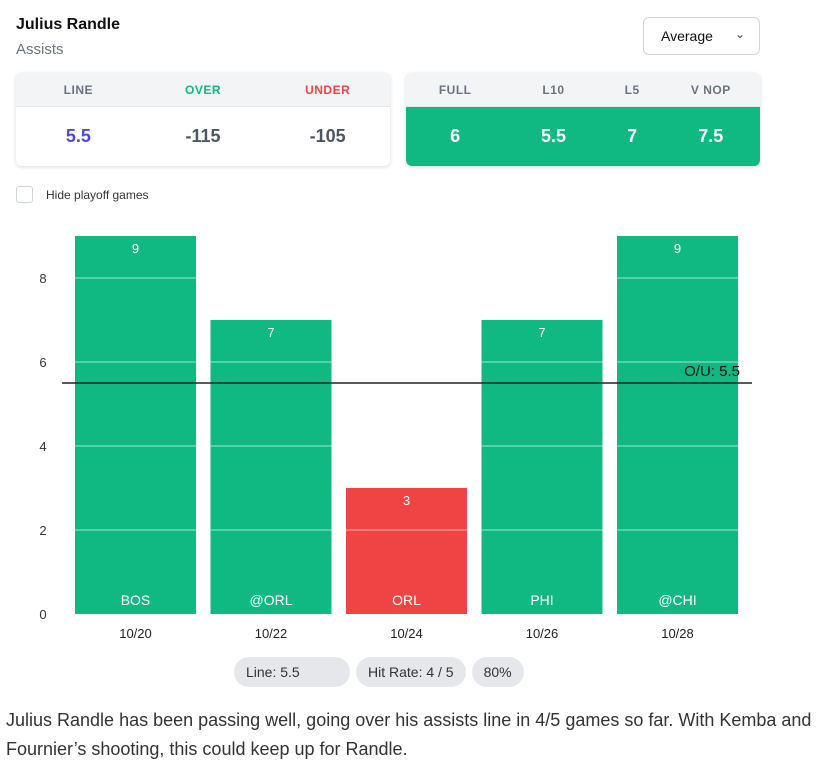 The width and height of the screenshot is (821, 770). I want to click on l5-header: L5, so click(632, 89).